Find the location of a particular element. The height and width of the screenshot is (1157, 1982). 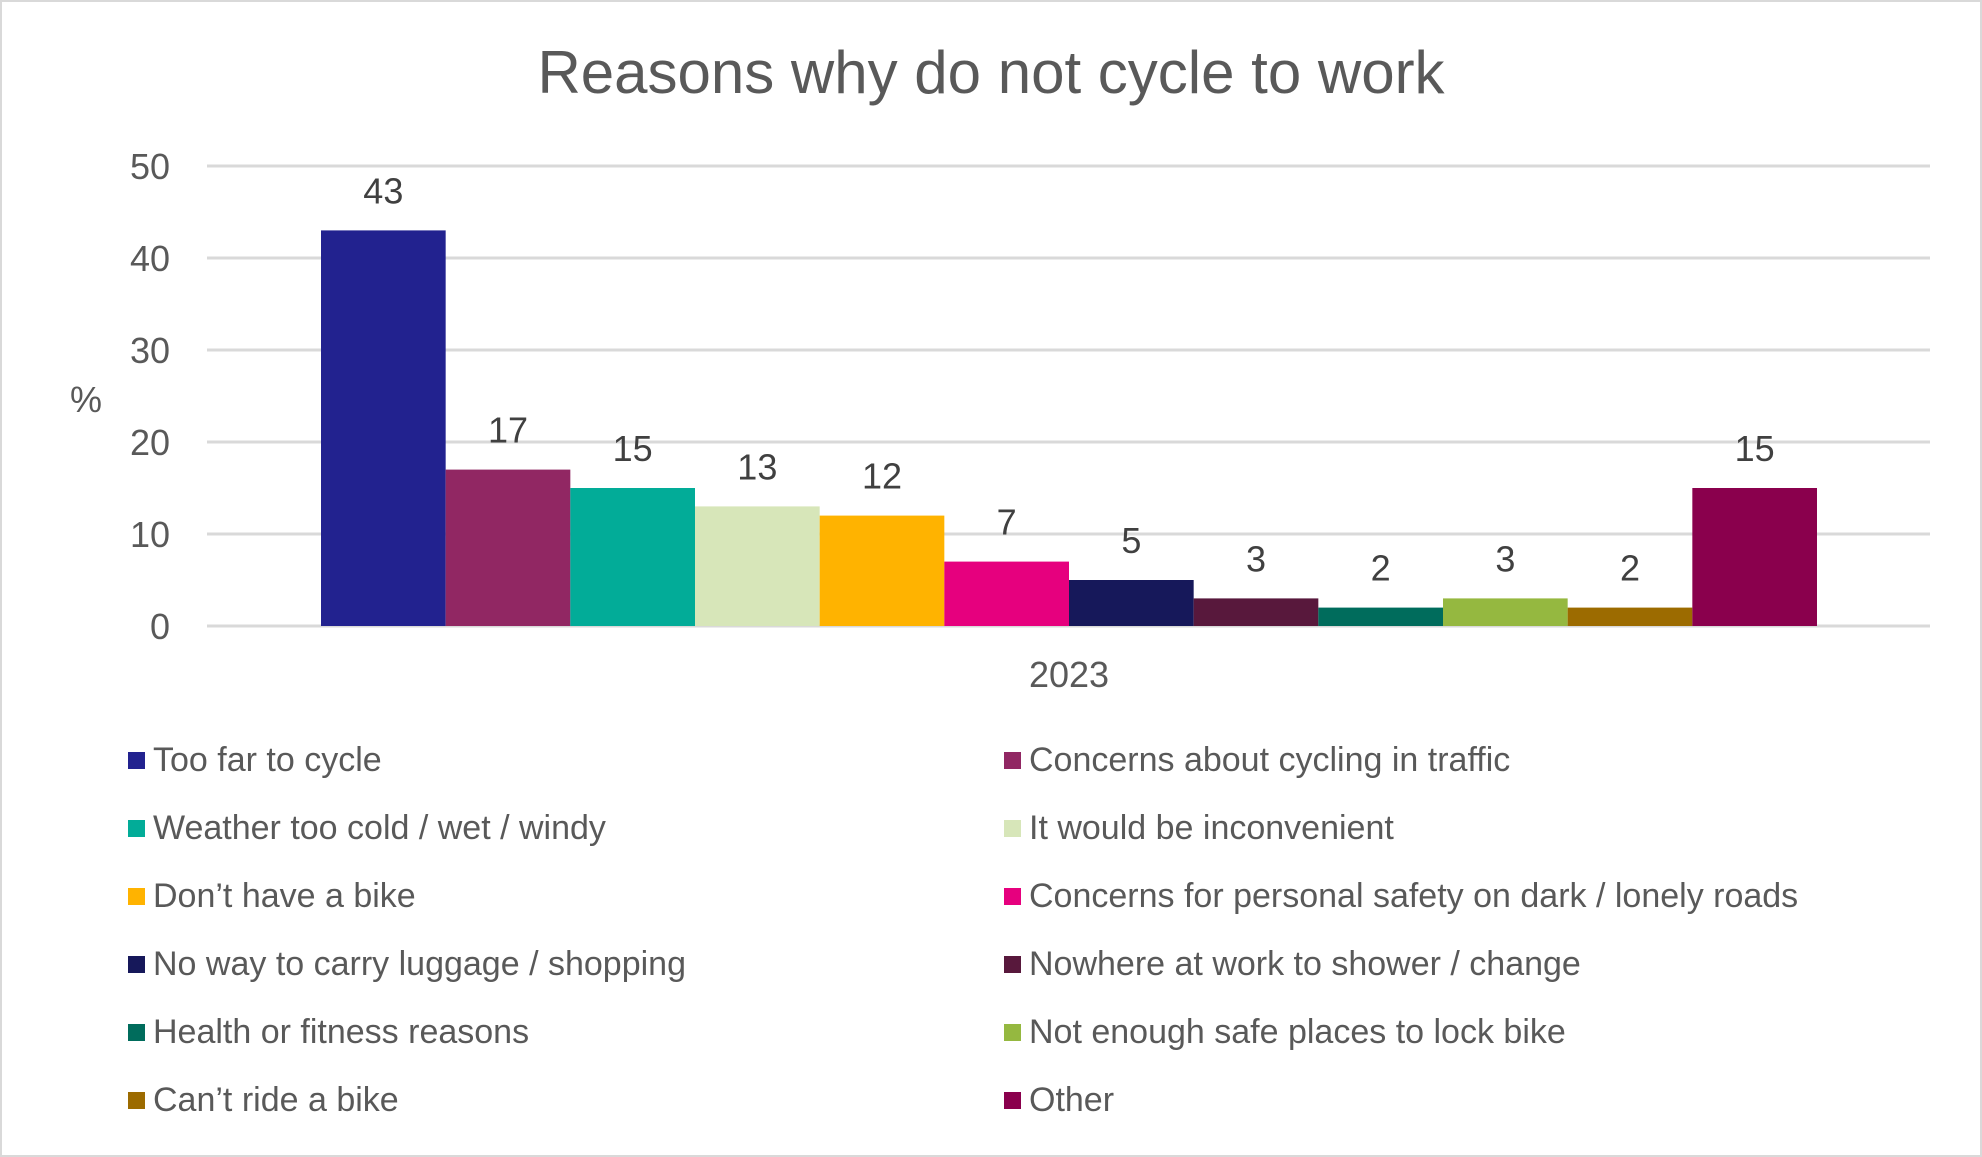

legend-item: Nowhere at work to shower / change is located at coordinates (1292, 964).